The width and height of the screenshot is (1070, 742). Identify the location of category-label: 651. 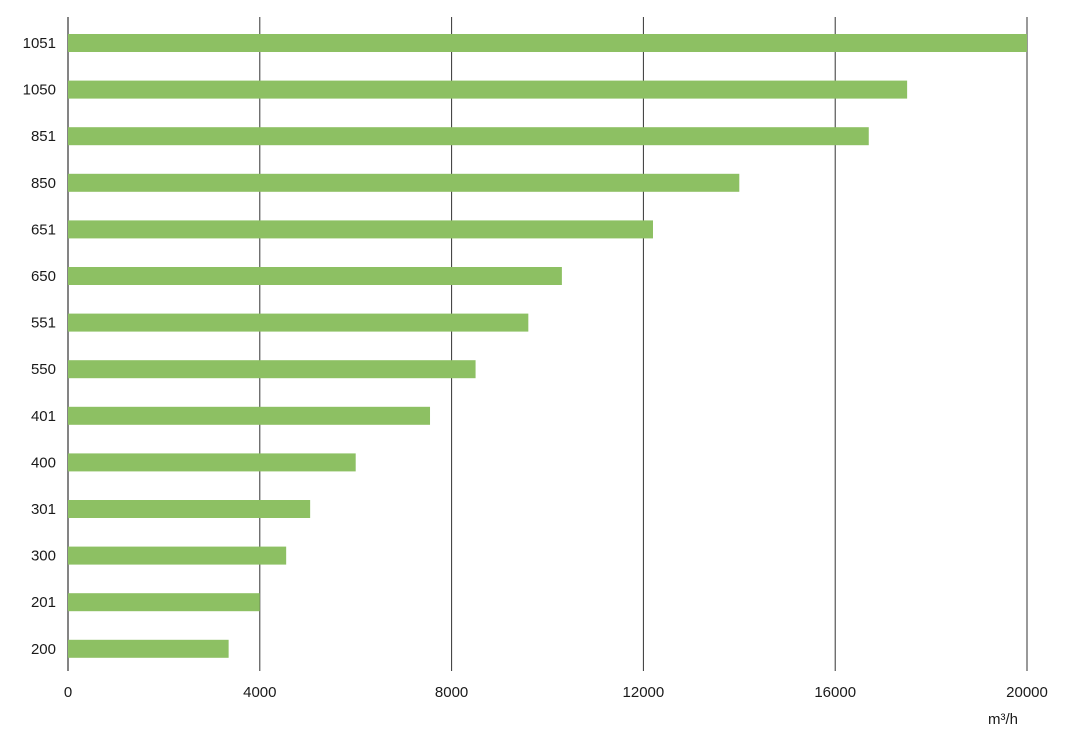
(43, 229).